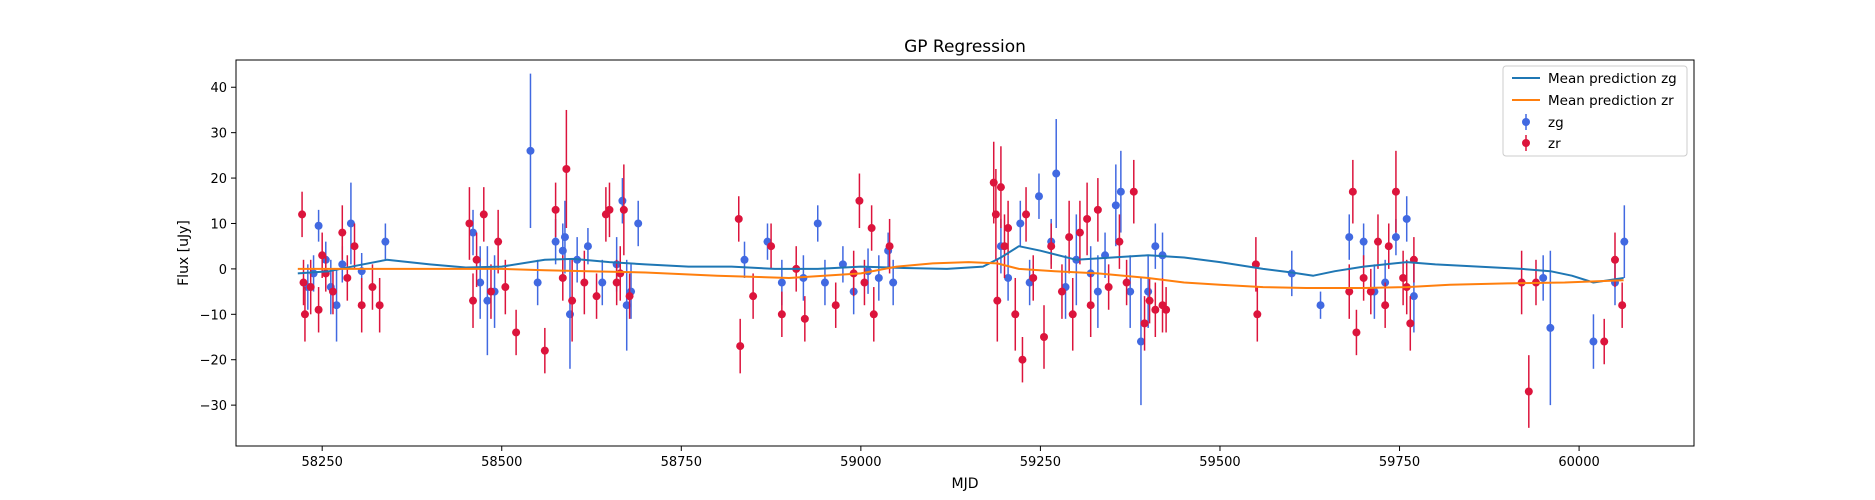 This screenshot has height=500, width=1875. Describe the element at coordinates (213, 315) in the screenshot. I see `y-tick-label: −10` at that location.